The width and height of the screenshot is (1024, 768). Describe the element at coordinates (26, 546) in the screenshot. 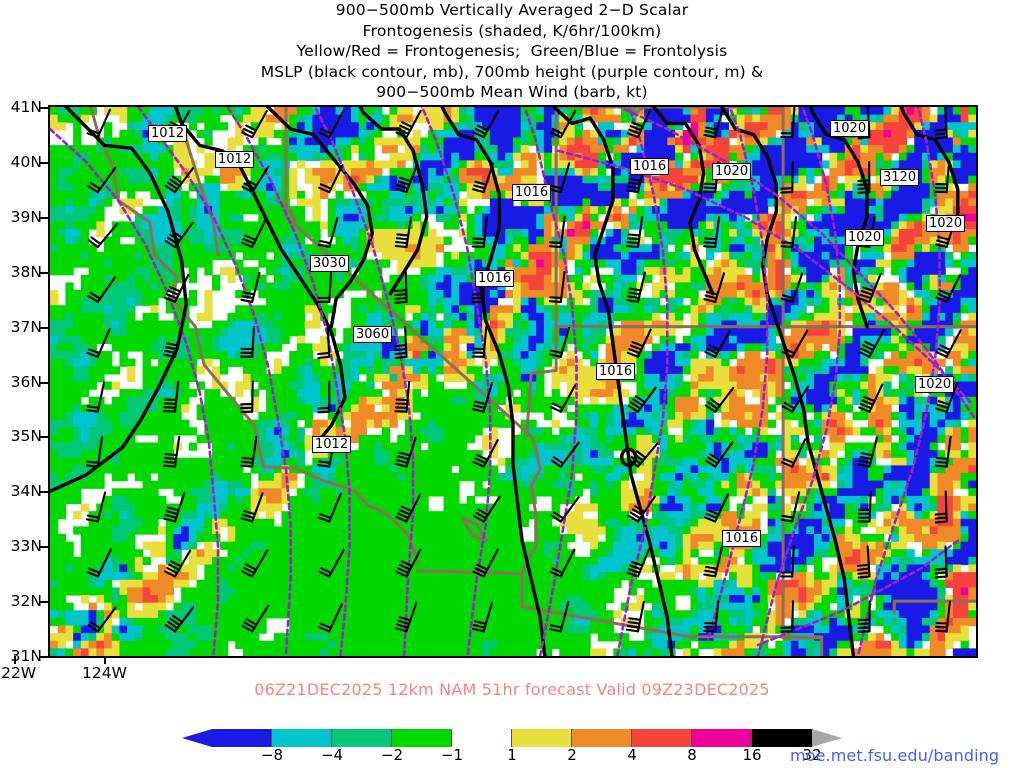

I see `y-axis-label: 33N` at that location.